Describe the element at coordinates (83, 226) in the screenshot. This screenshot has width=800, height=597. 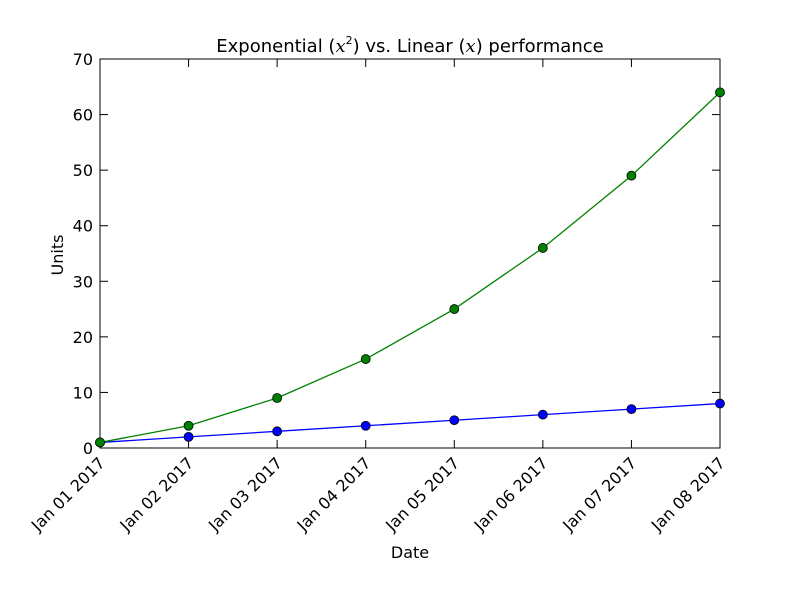
I see `y-tick-label: 40` at that location.